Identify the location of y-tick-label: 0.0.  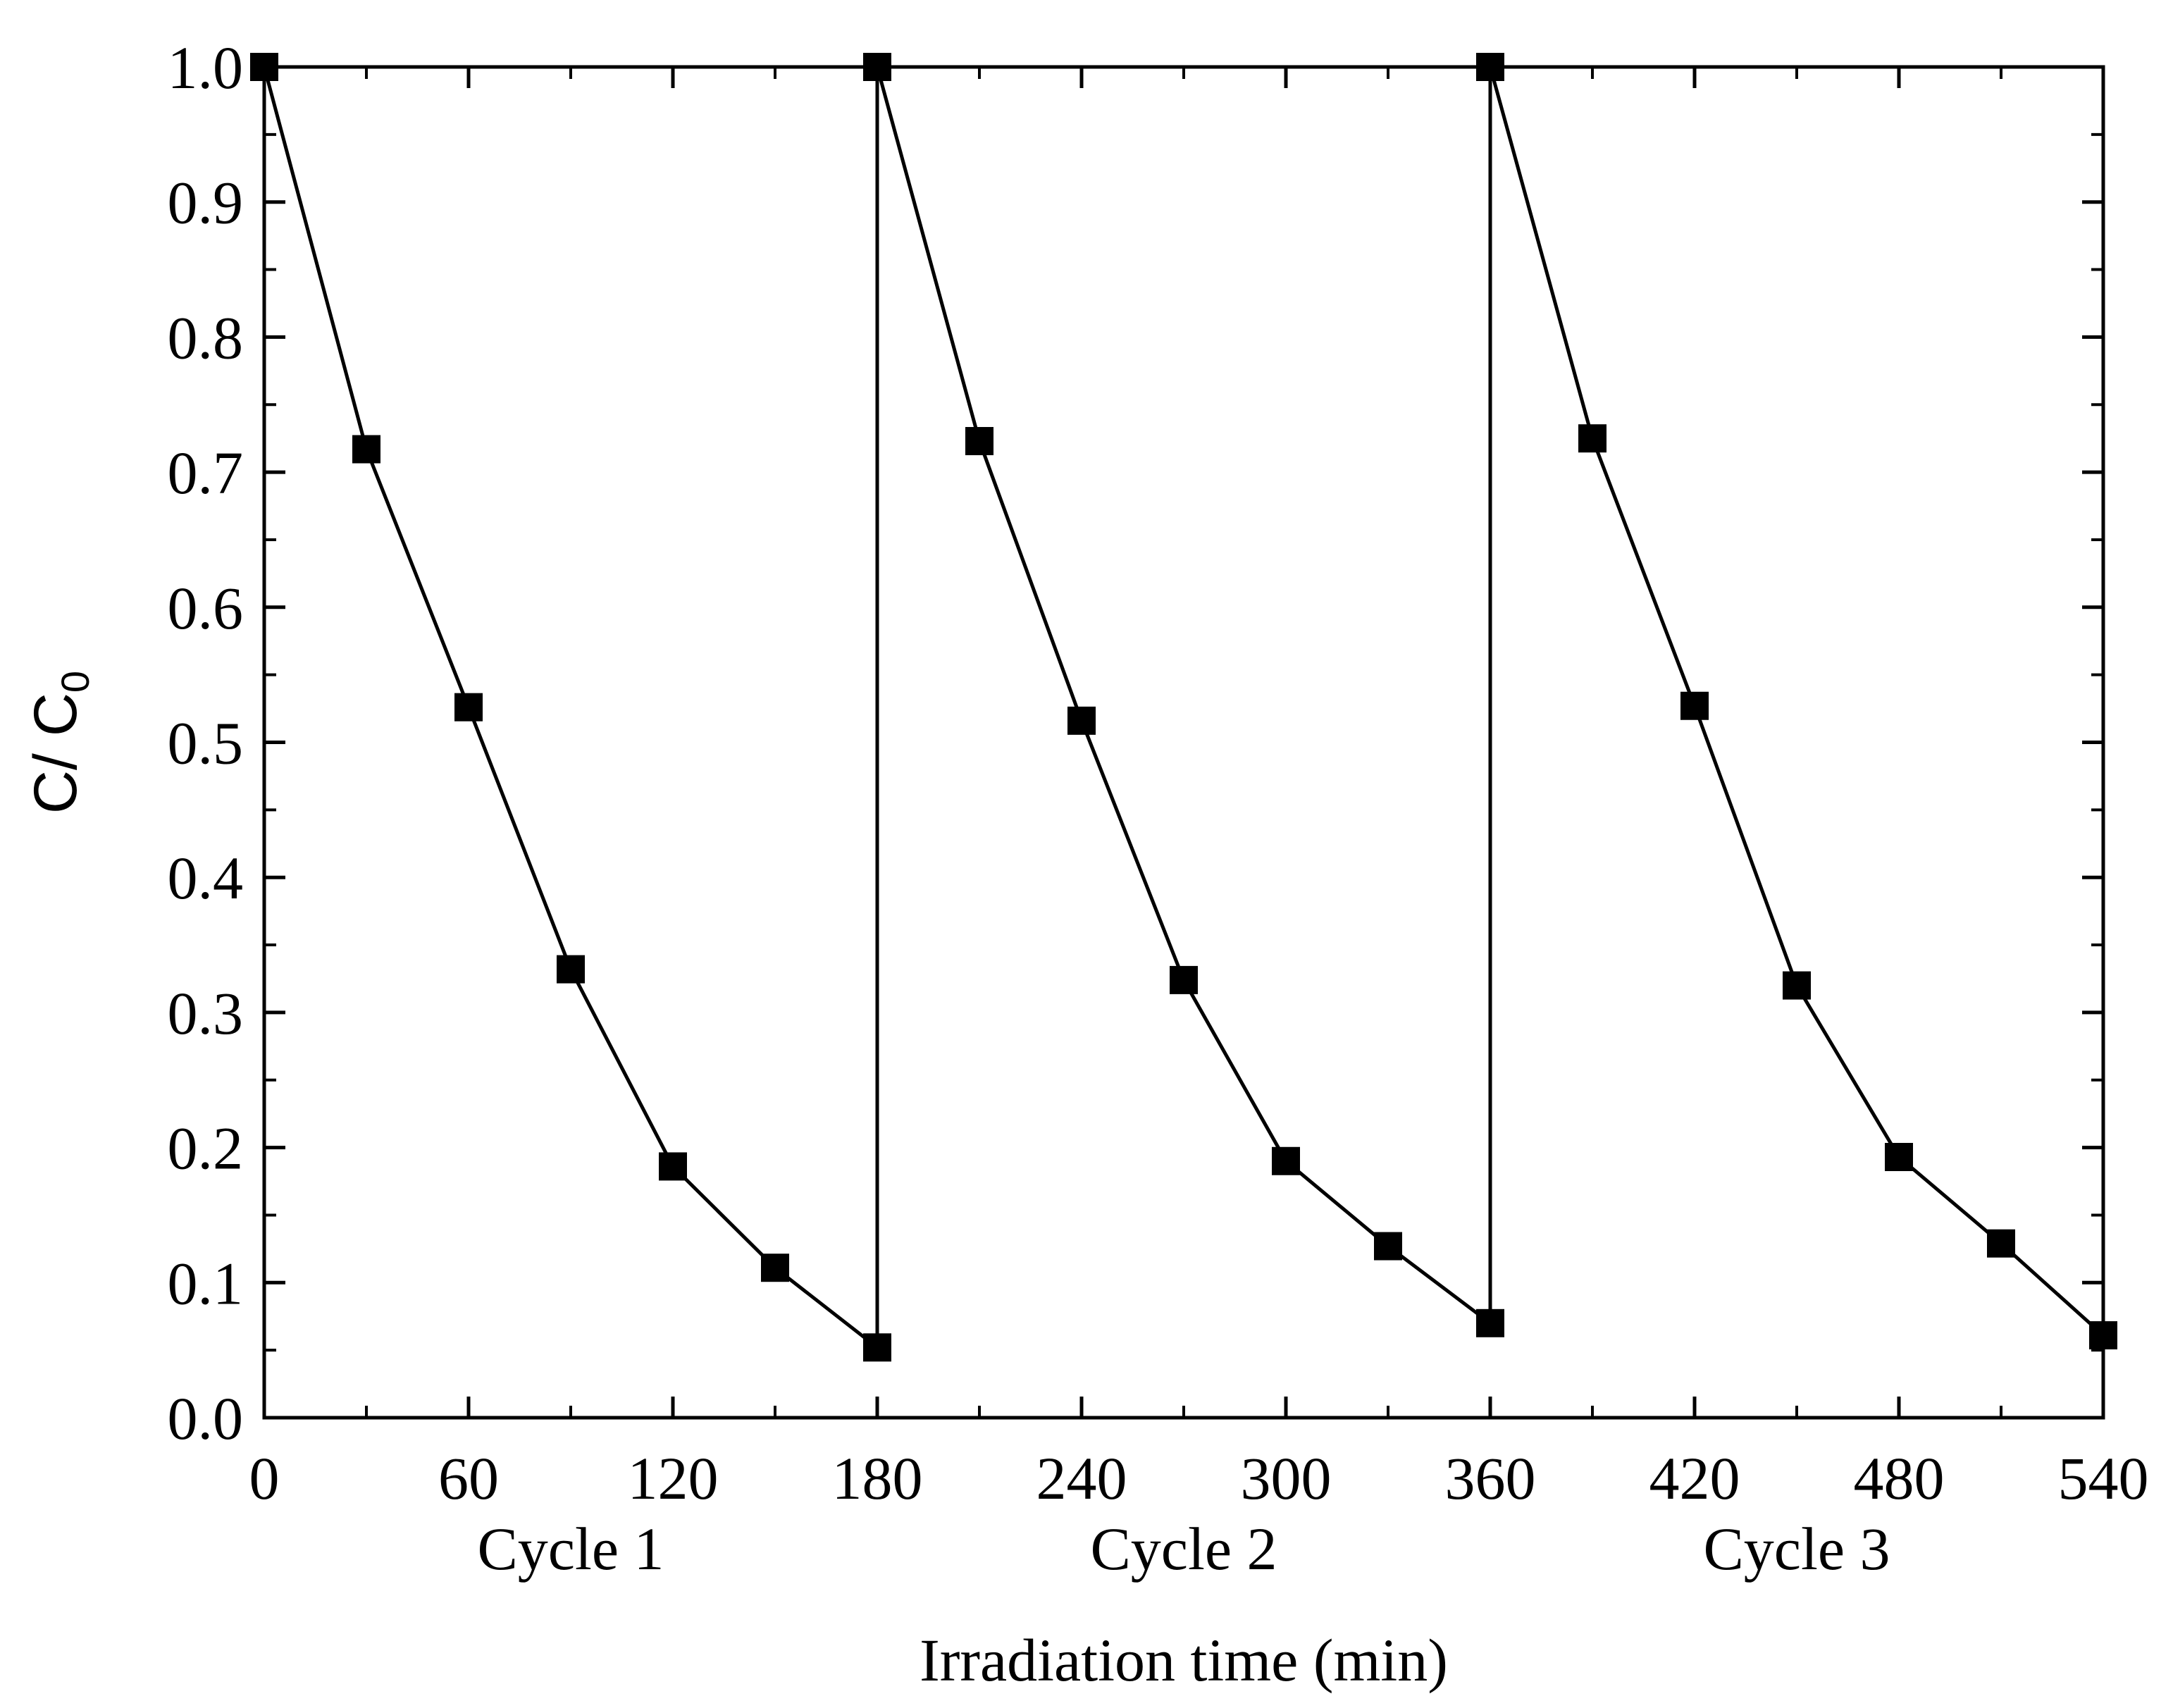
(206, 1418).